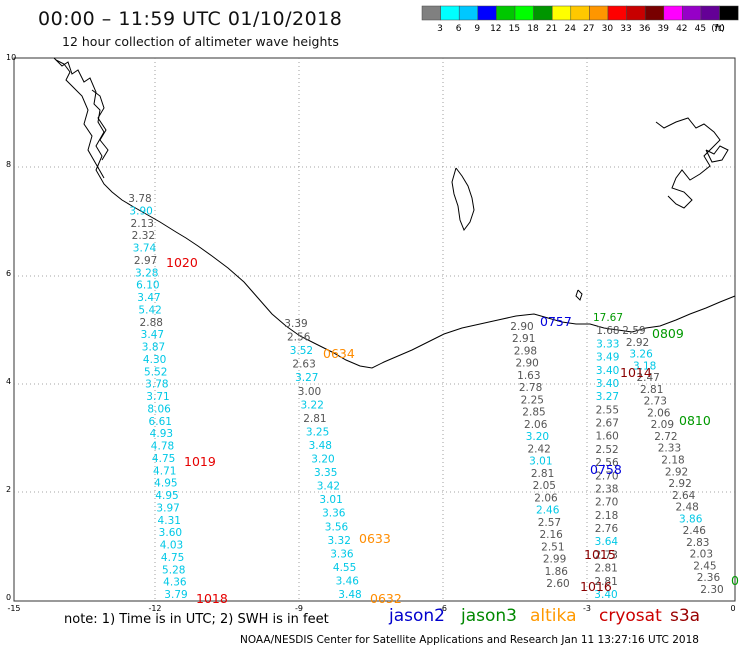  I want to click on wave-height-value: 3.79, so click(175, 595).